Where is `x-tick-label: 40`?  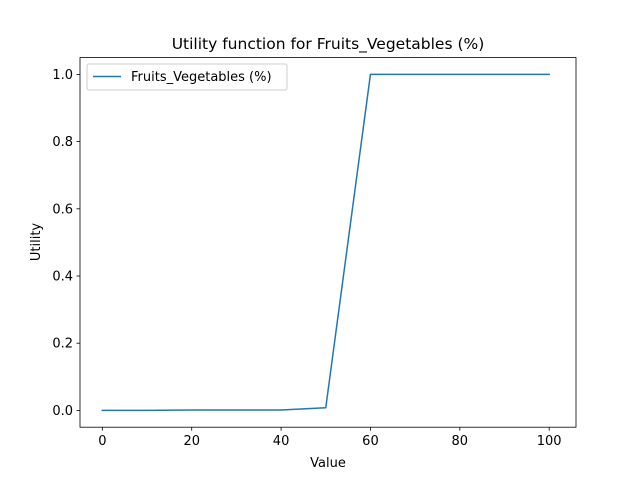 x-tick-label: 40 is located at coordinates (281, 441).